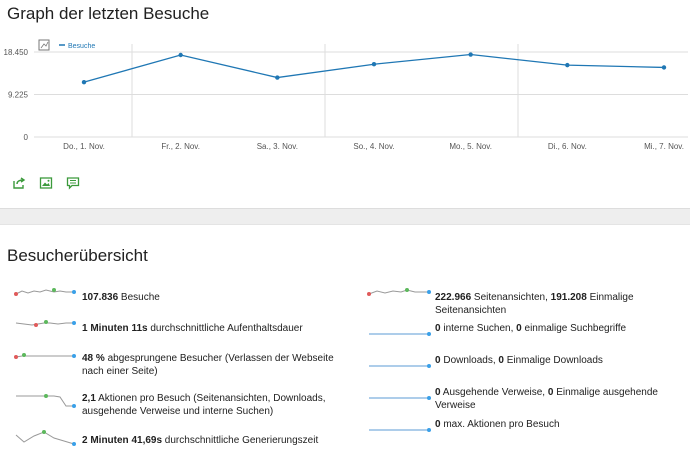  Describe the element at coordinates (399, 292) in the screenshot. I see `sparkline-pageviews` at that location.